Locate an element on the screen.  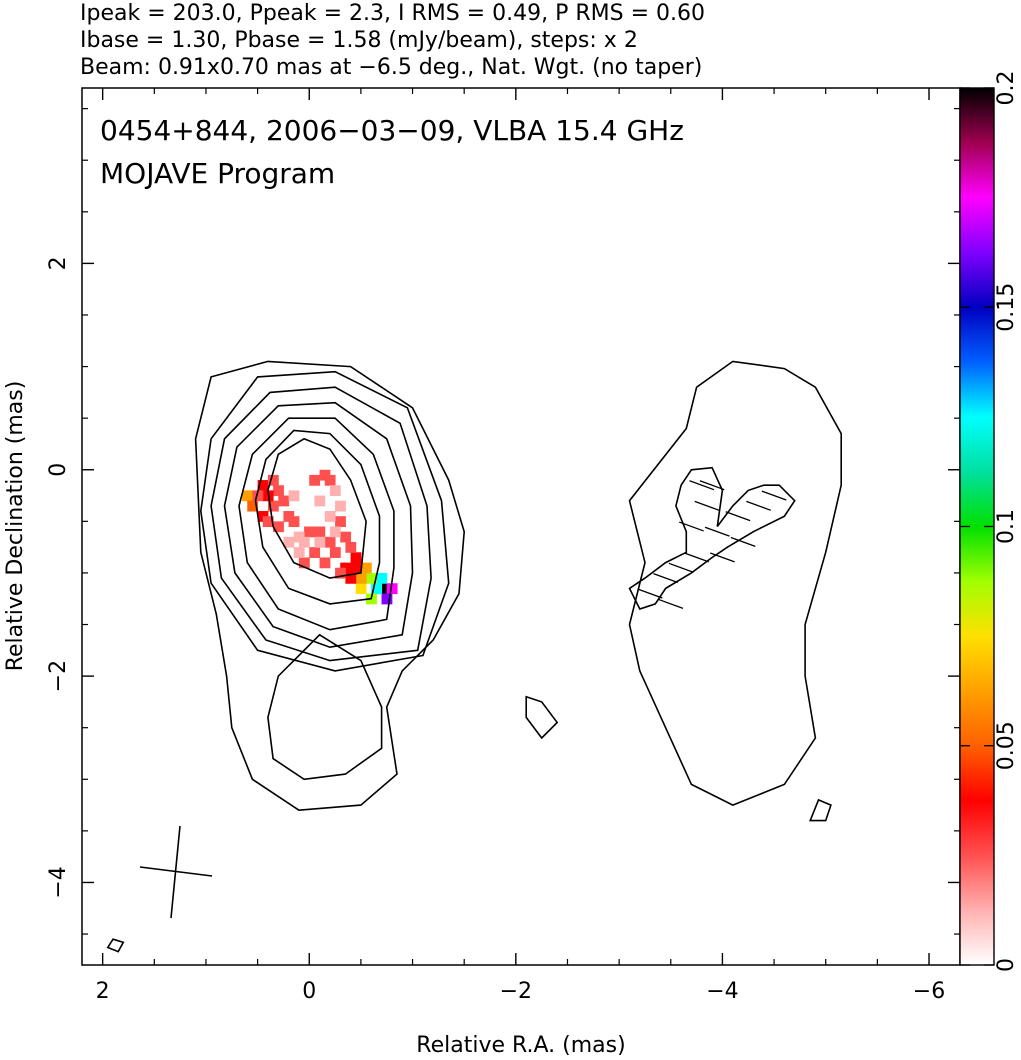
colorbar-tick-label: 0.2 is located at coordinates (1006, 88).